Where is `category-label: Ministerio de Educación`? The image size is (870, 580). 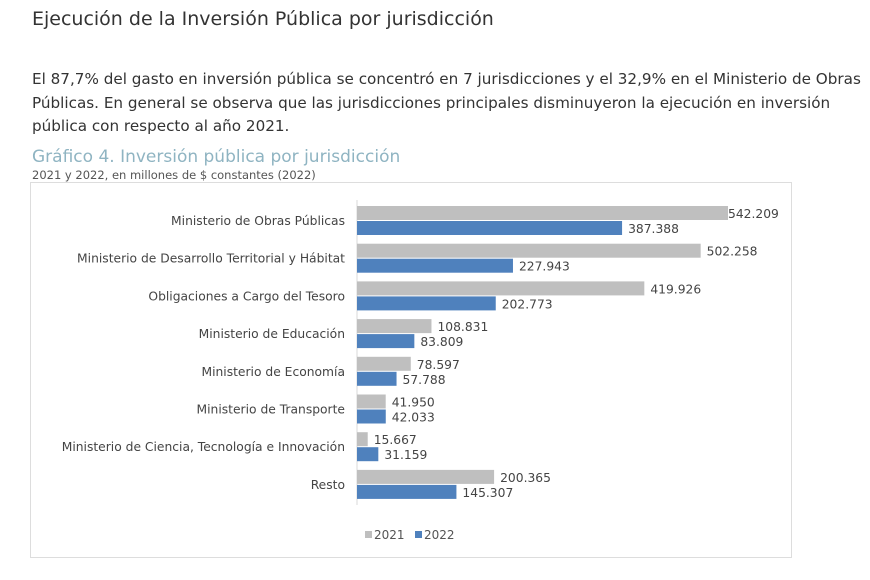 category-label: Ministerio de Educación is located at coordinates (272, 334).